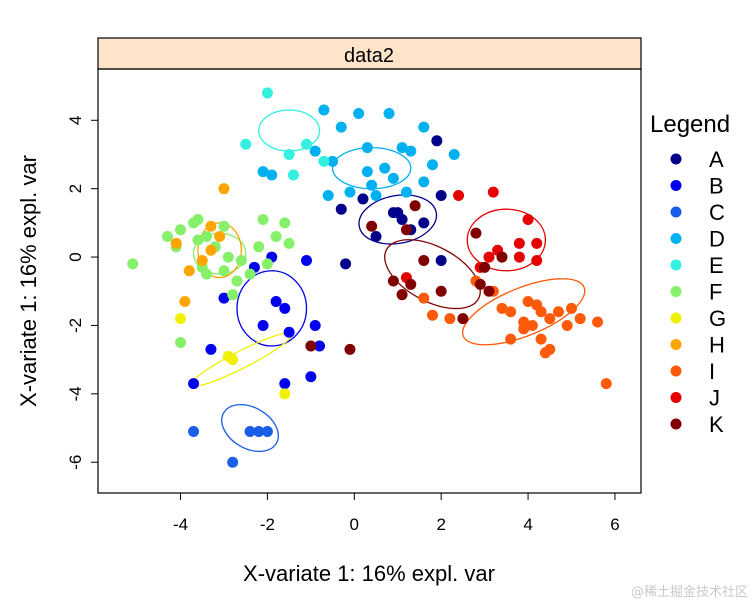 The height and width of the screenshot is (606, 756). I want to click on x-axis-label: X-variate 1: 16% expl. var, so click(369, 573).